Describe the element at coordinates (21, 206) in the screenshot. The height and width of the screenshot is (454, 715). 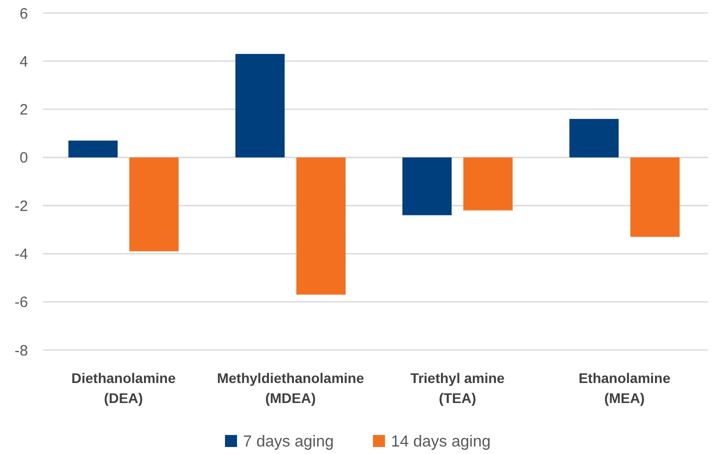
I see `y-tick-label: -2` at that location.